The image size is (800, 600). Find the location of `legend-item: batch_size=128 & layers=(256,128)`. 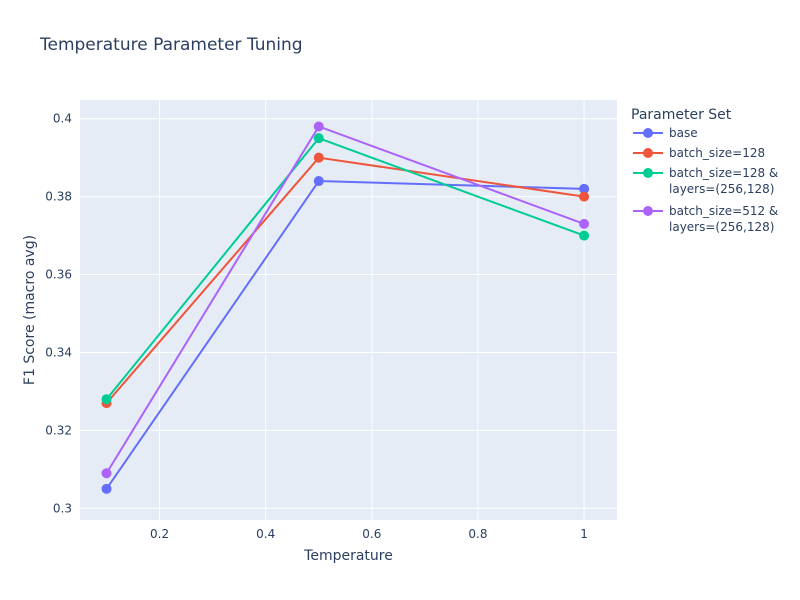

legend-item: batch_size=128 & layers=(256,128) is located at coordinates (705, 181).